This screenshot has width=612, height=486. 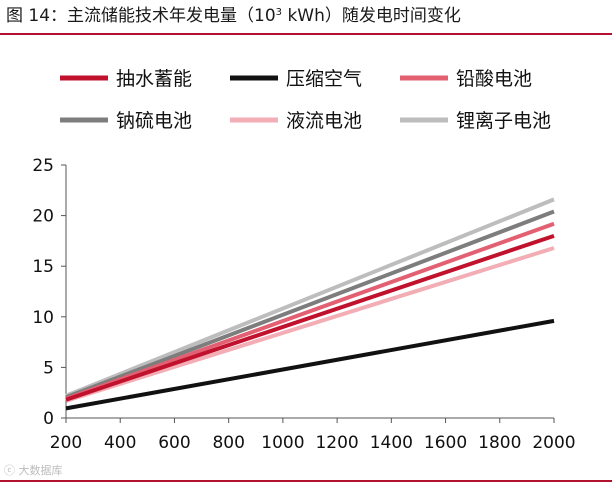 I want to click on y-tick-label: 20, so click(x=43, y=217).